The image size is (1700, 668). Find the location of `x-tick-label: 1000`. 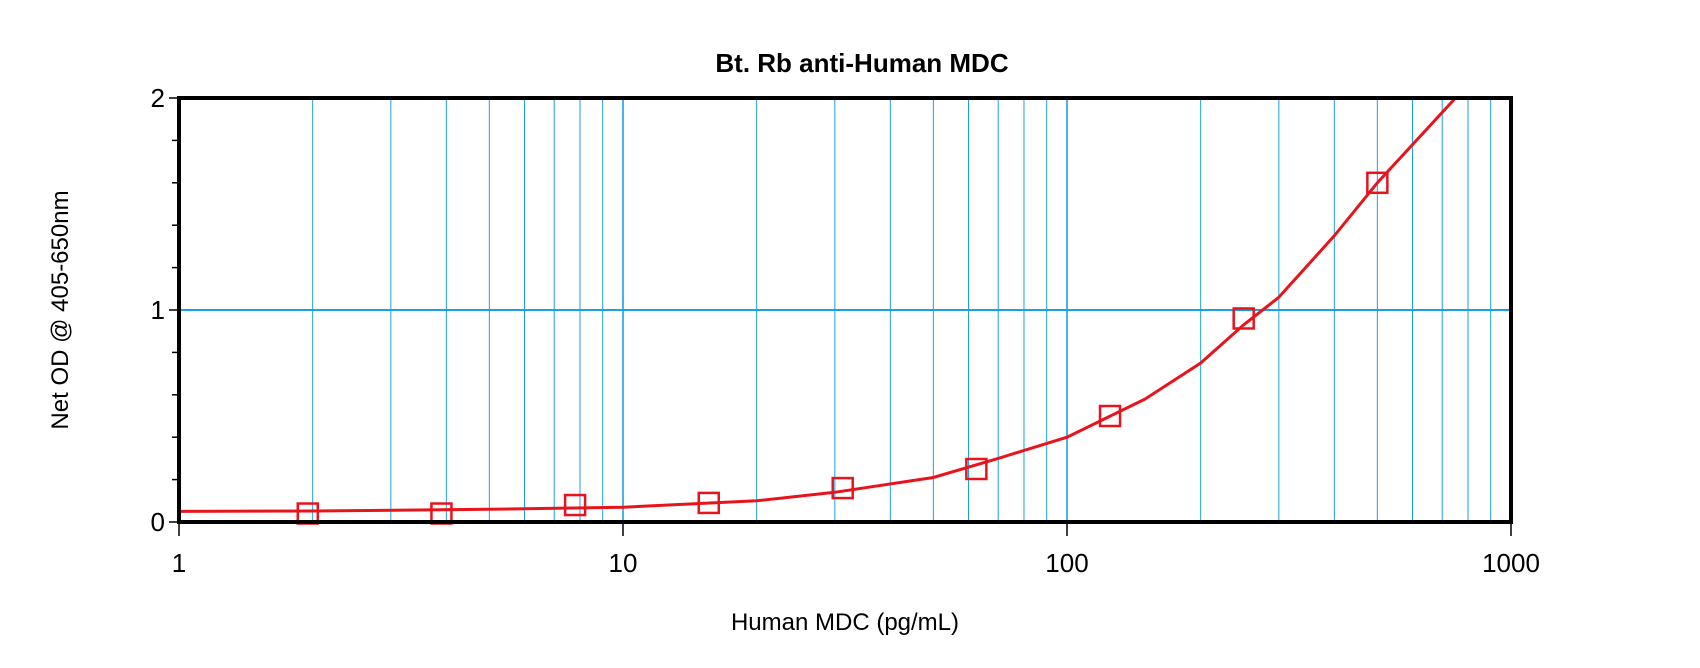

x-tick-label: 1000 is located at coordinates (1511, 563).